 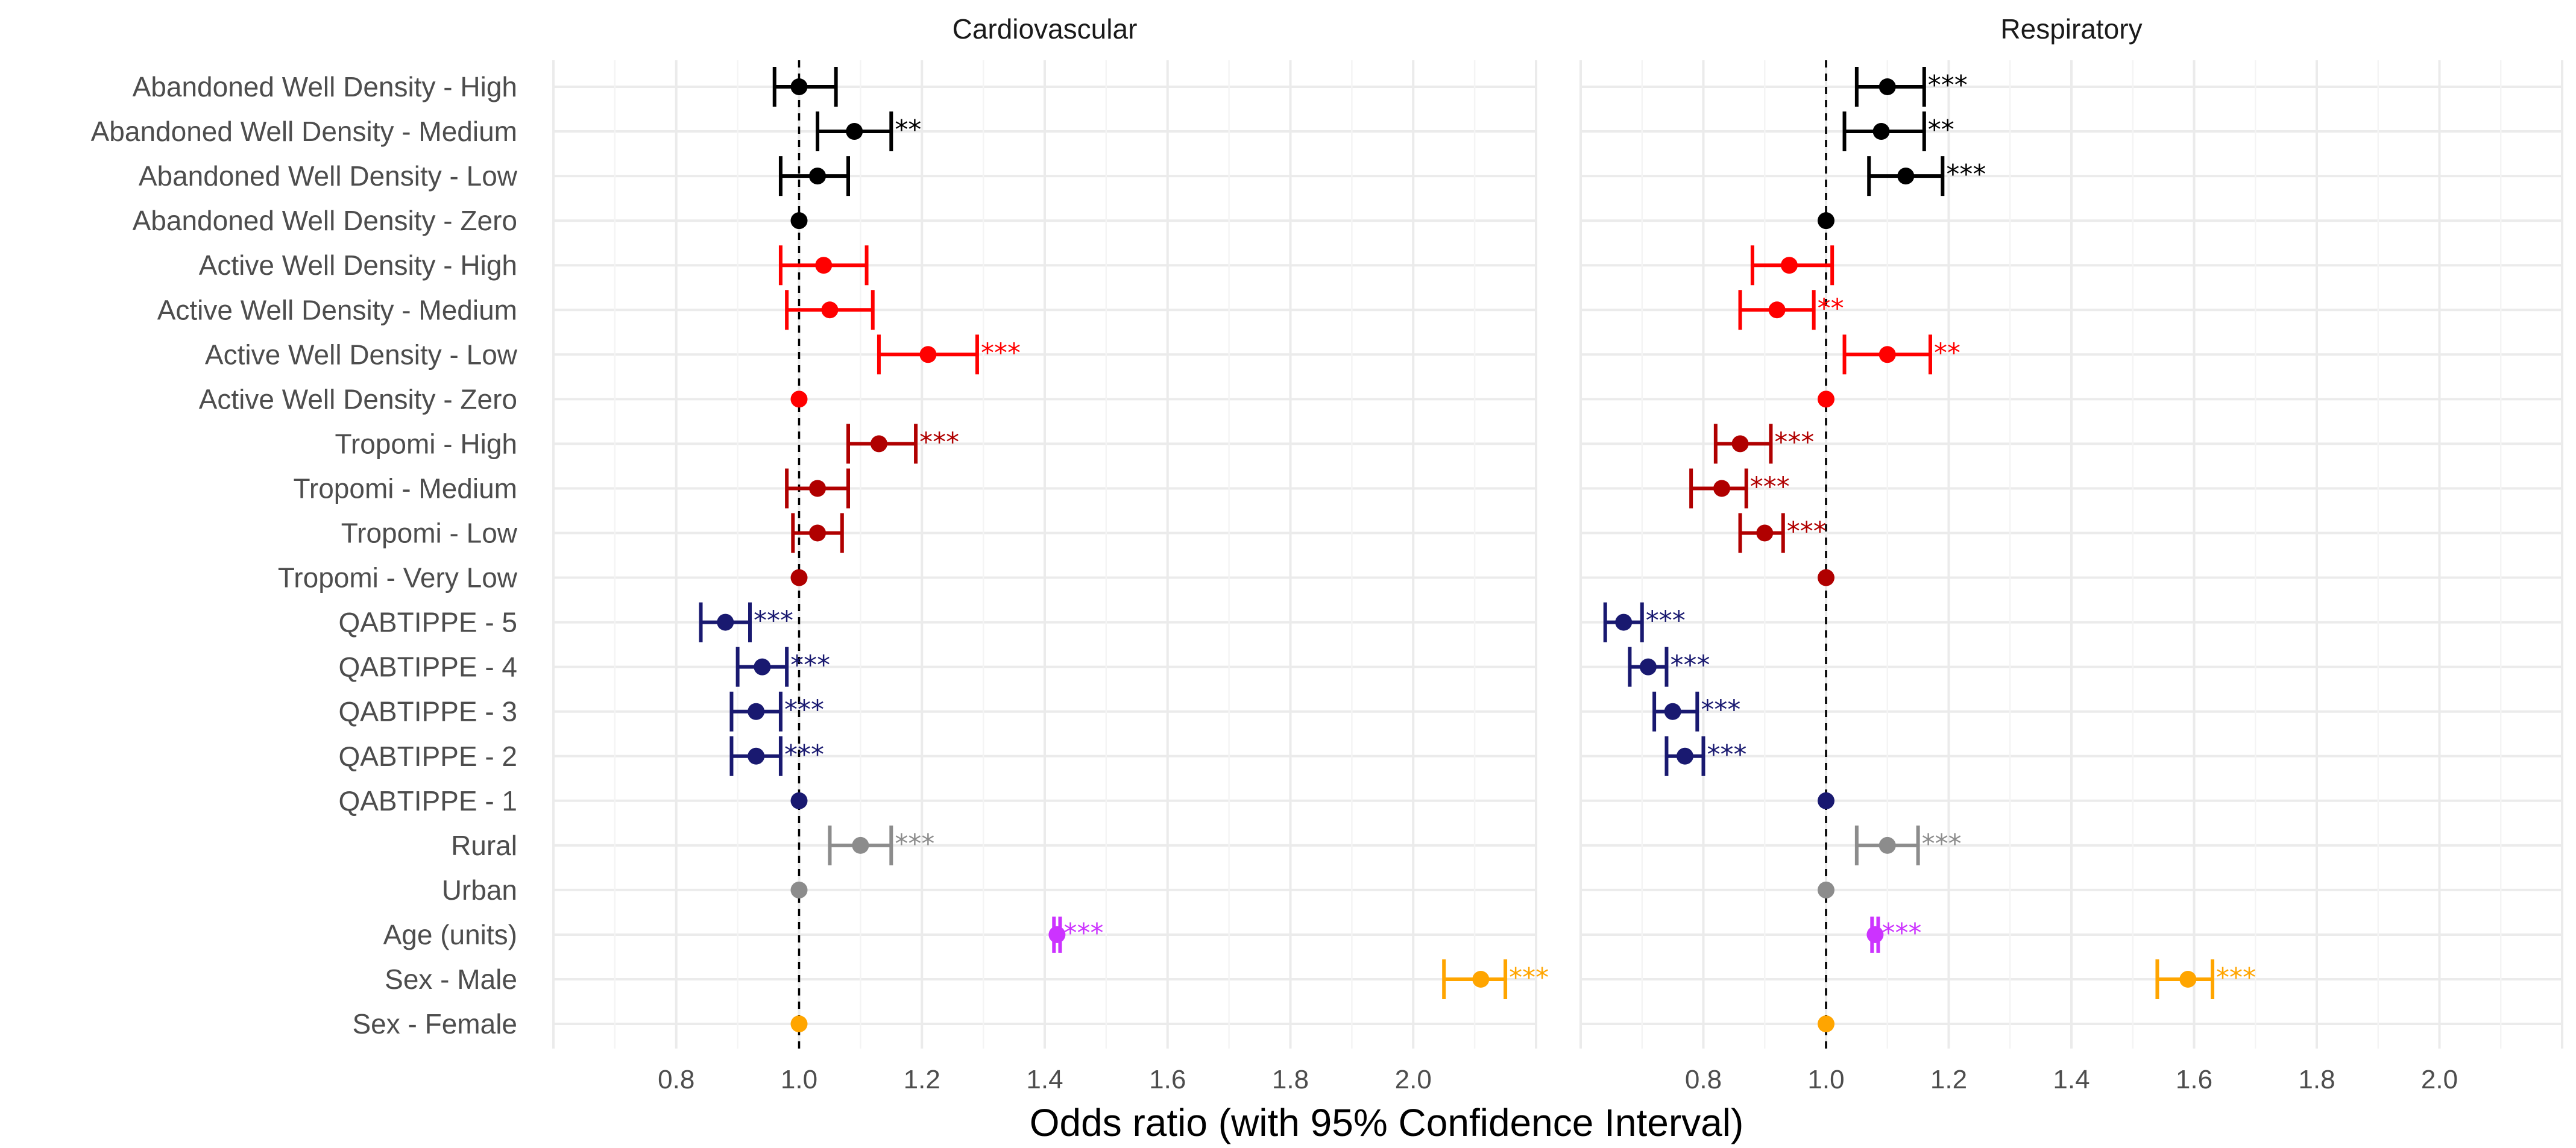 What do you see at coordinates (451, 980) in the screenshot?
I see `y-axis-label: Sex - Male` at bounding box center [451, 980].